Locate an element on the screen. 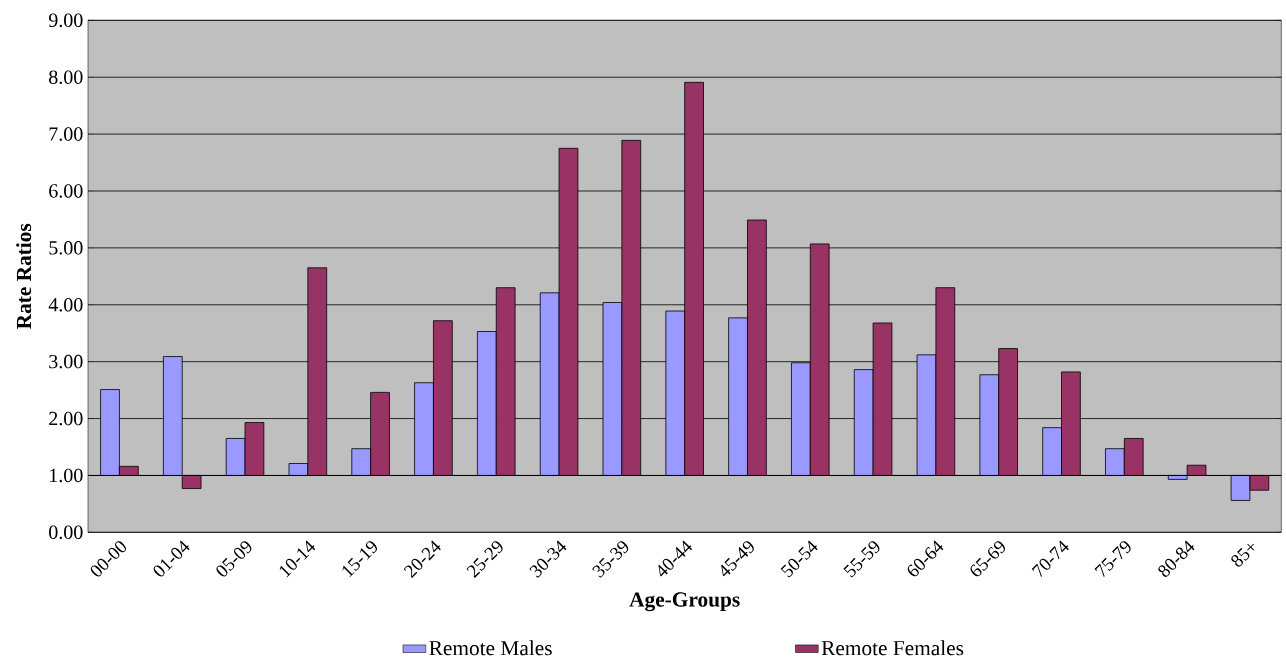 The width and height of the screenshot is (1286, 663). y-axis-title: Rate Ratios is located at coordinates (24, 276).